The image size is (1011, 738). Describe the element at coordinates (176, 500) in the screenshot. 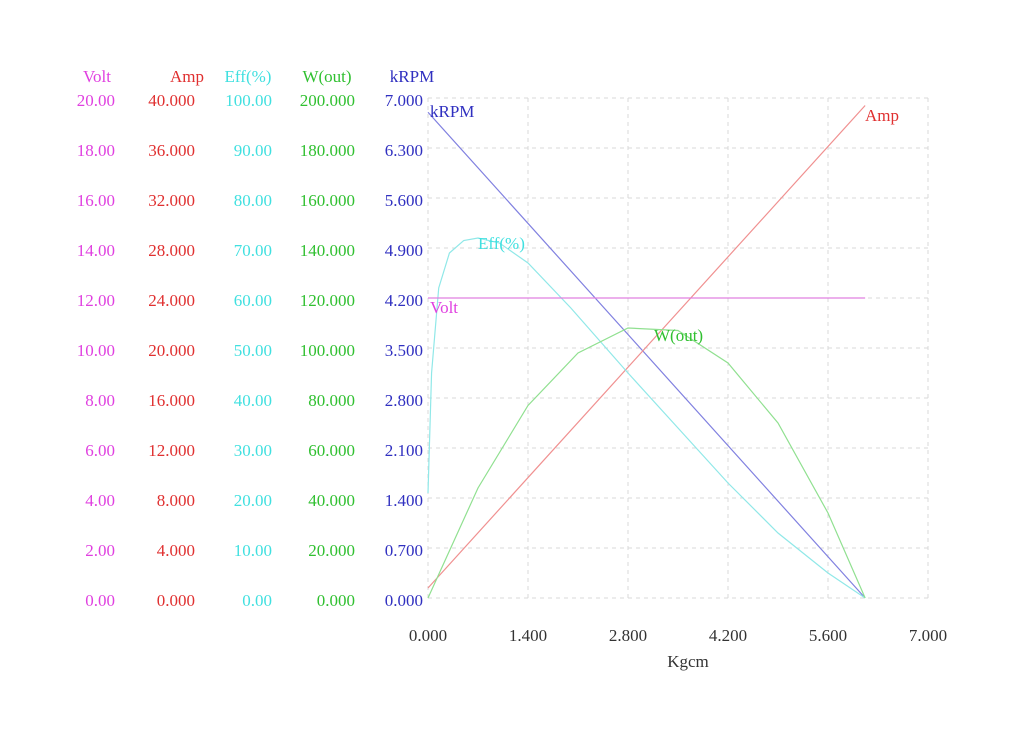

I see `y-tick-label: 8.000` at that location.